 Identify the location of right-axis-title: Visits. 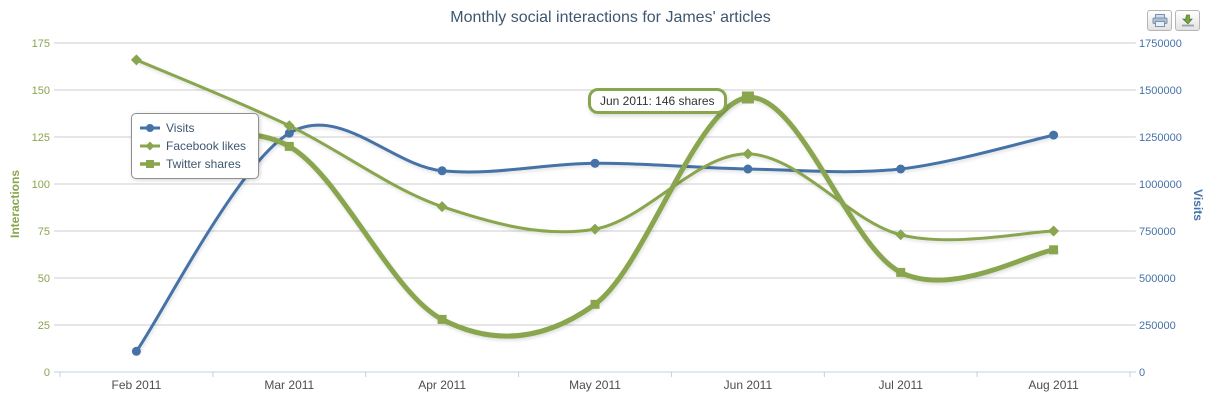
(1198, 205).